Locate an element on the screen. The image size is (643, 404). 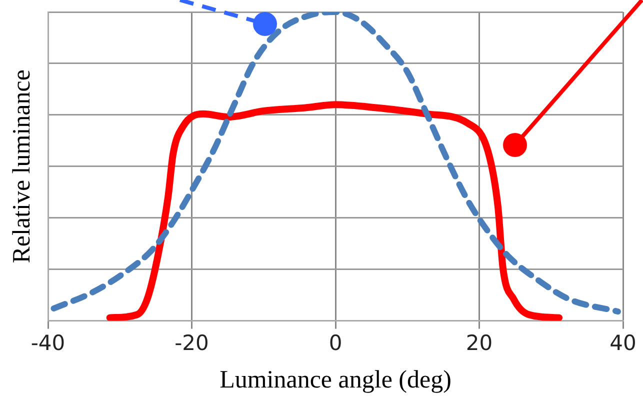
y-axis-title: Relative luminance is located at coordinates (22, 167).